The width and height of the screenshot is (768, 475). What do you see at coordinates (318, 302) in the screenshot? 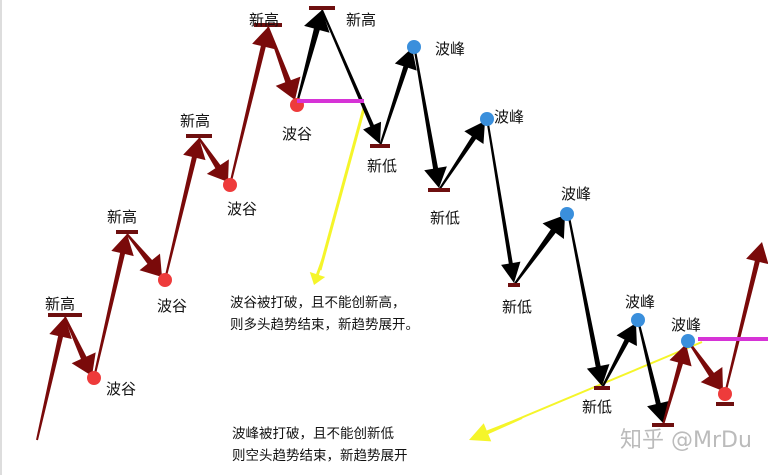
I see `note-uptrend-end-line1: 波谷被打破，且不能创新高，` at bounding box center [318, 302].